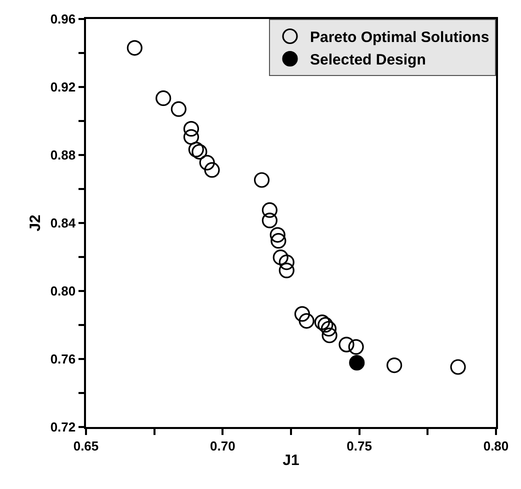 Image resolution: width=521 pixels, height=489 pixels. What do you see at coordinates (63, 223) in the screenshot?
I see `y-tick-label: 0.84` at bounding box center [63, 223].